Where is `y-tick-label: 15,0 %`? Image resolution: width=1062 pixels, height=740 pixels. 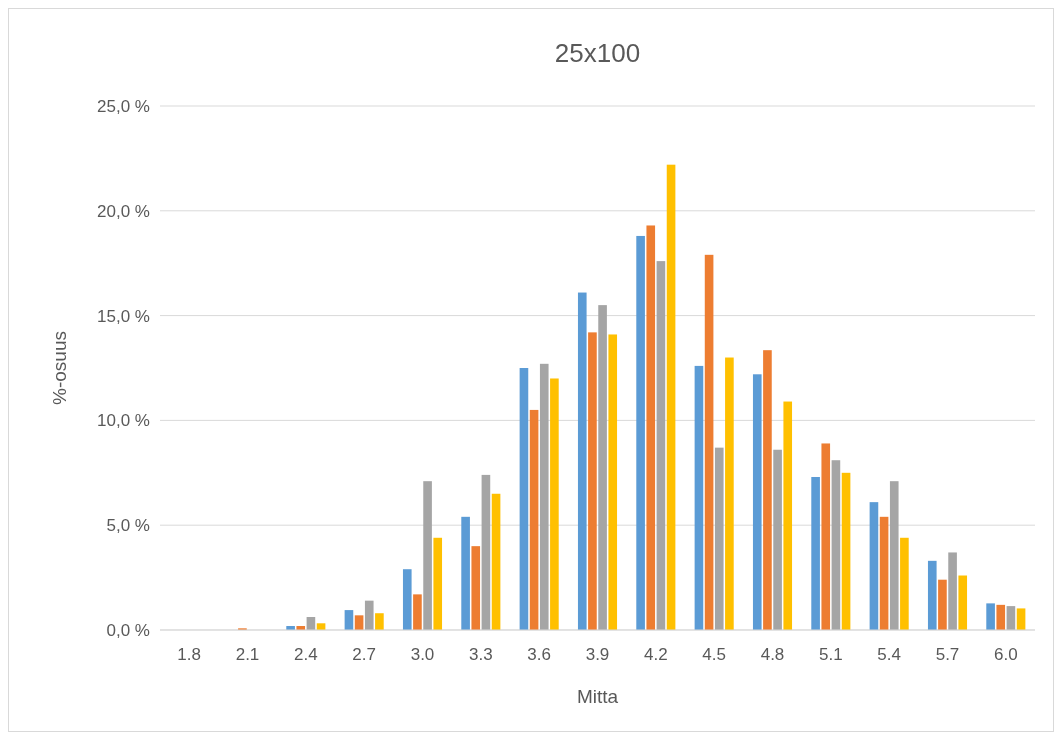 y-tick-label: 15,0 % is located at coordinates (123, 316).